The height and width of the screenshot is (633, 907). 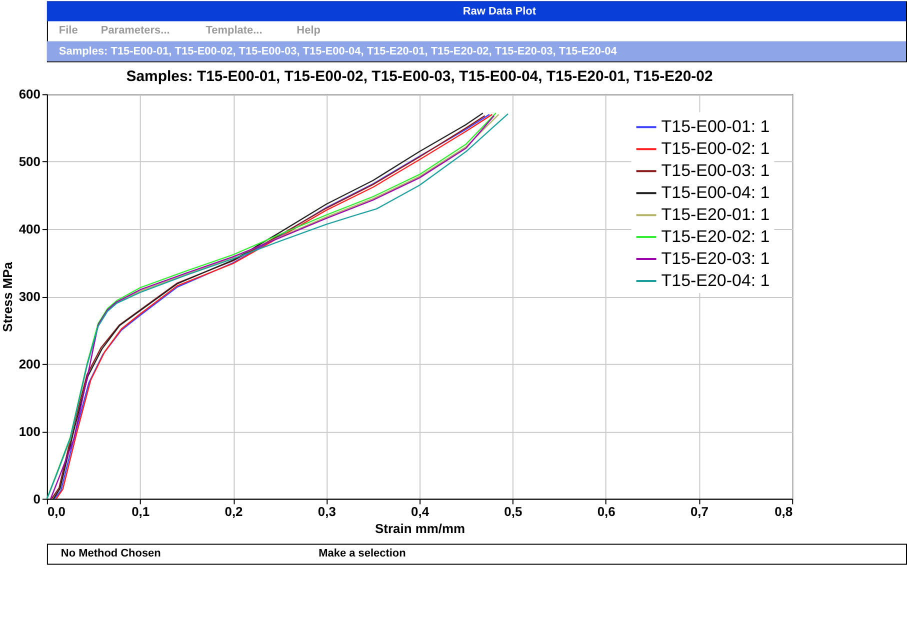 I want to click on x-tick-label: 0,2, so click(x=233, y=512).